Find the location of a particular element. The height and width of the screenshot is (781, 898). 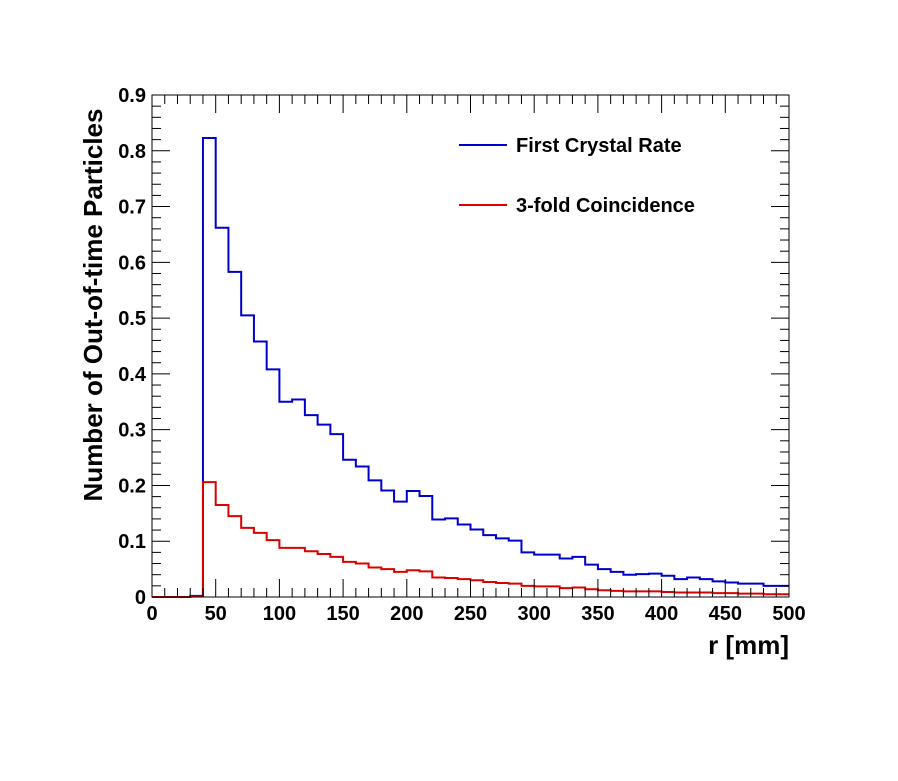

y-tick-label: 0.7 is located at coordinates (132, 208).